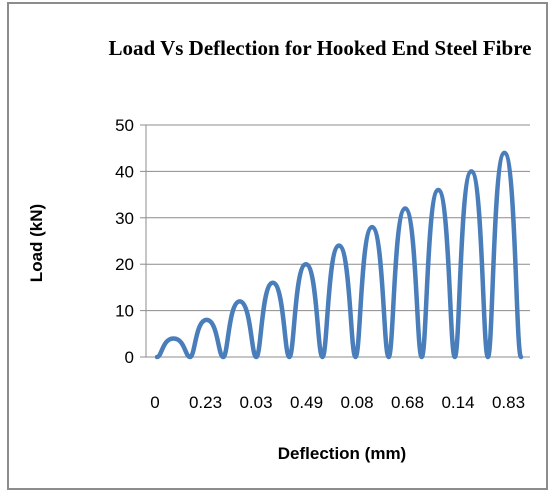  What do you see at coordinates (342, 453) in the screenshot?
I see `x-axis-title: Deflection (mm)` at bounding box center [342, 453].